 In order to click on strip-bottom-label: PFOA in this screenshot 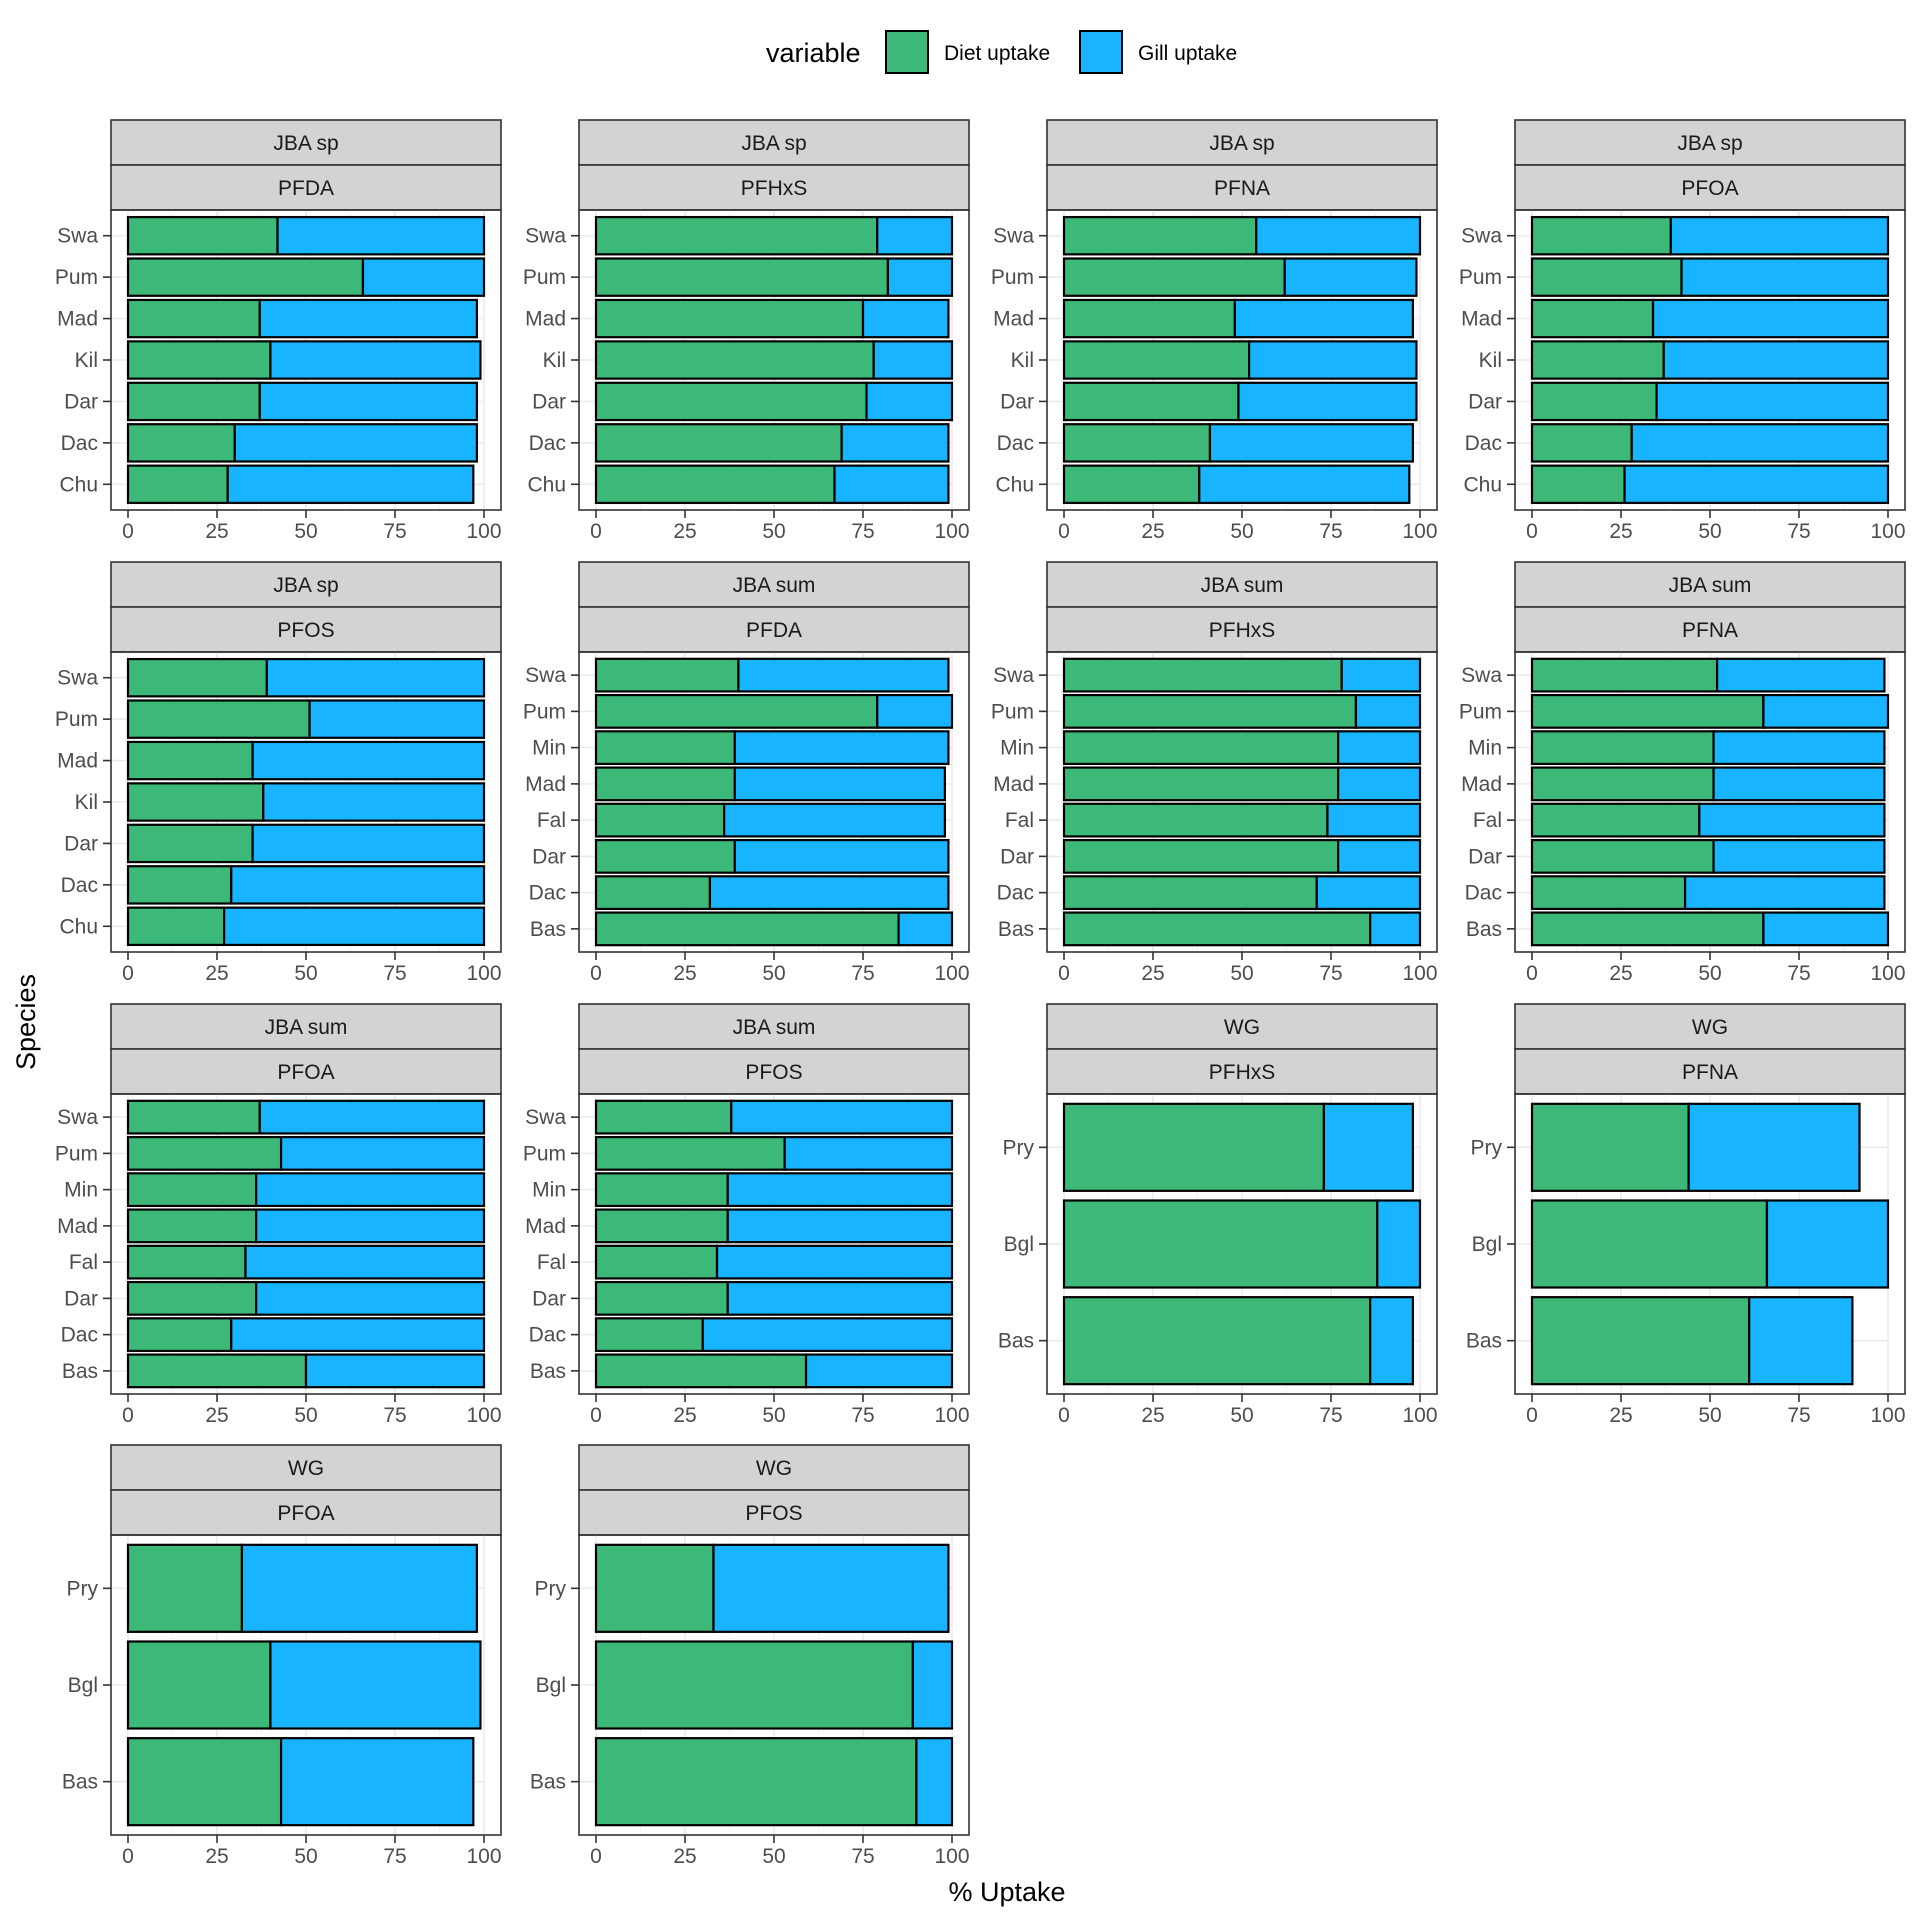, I will do `click(305, 1513)`.